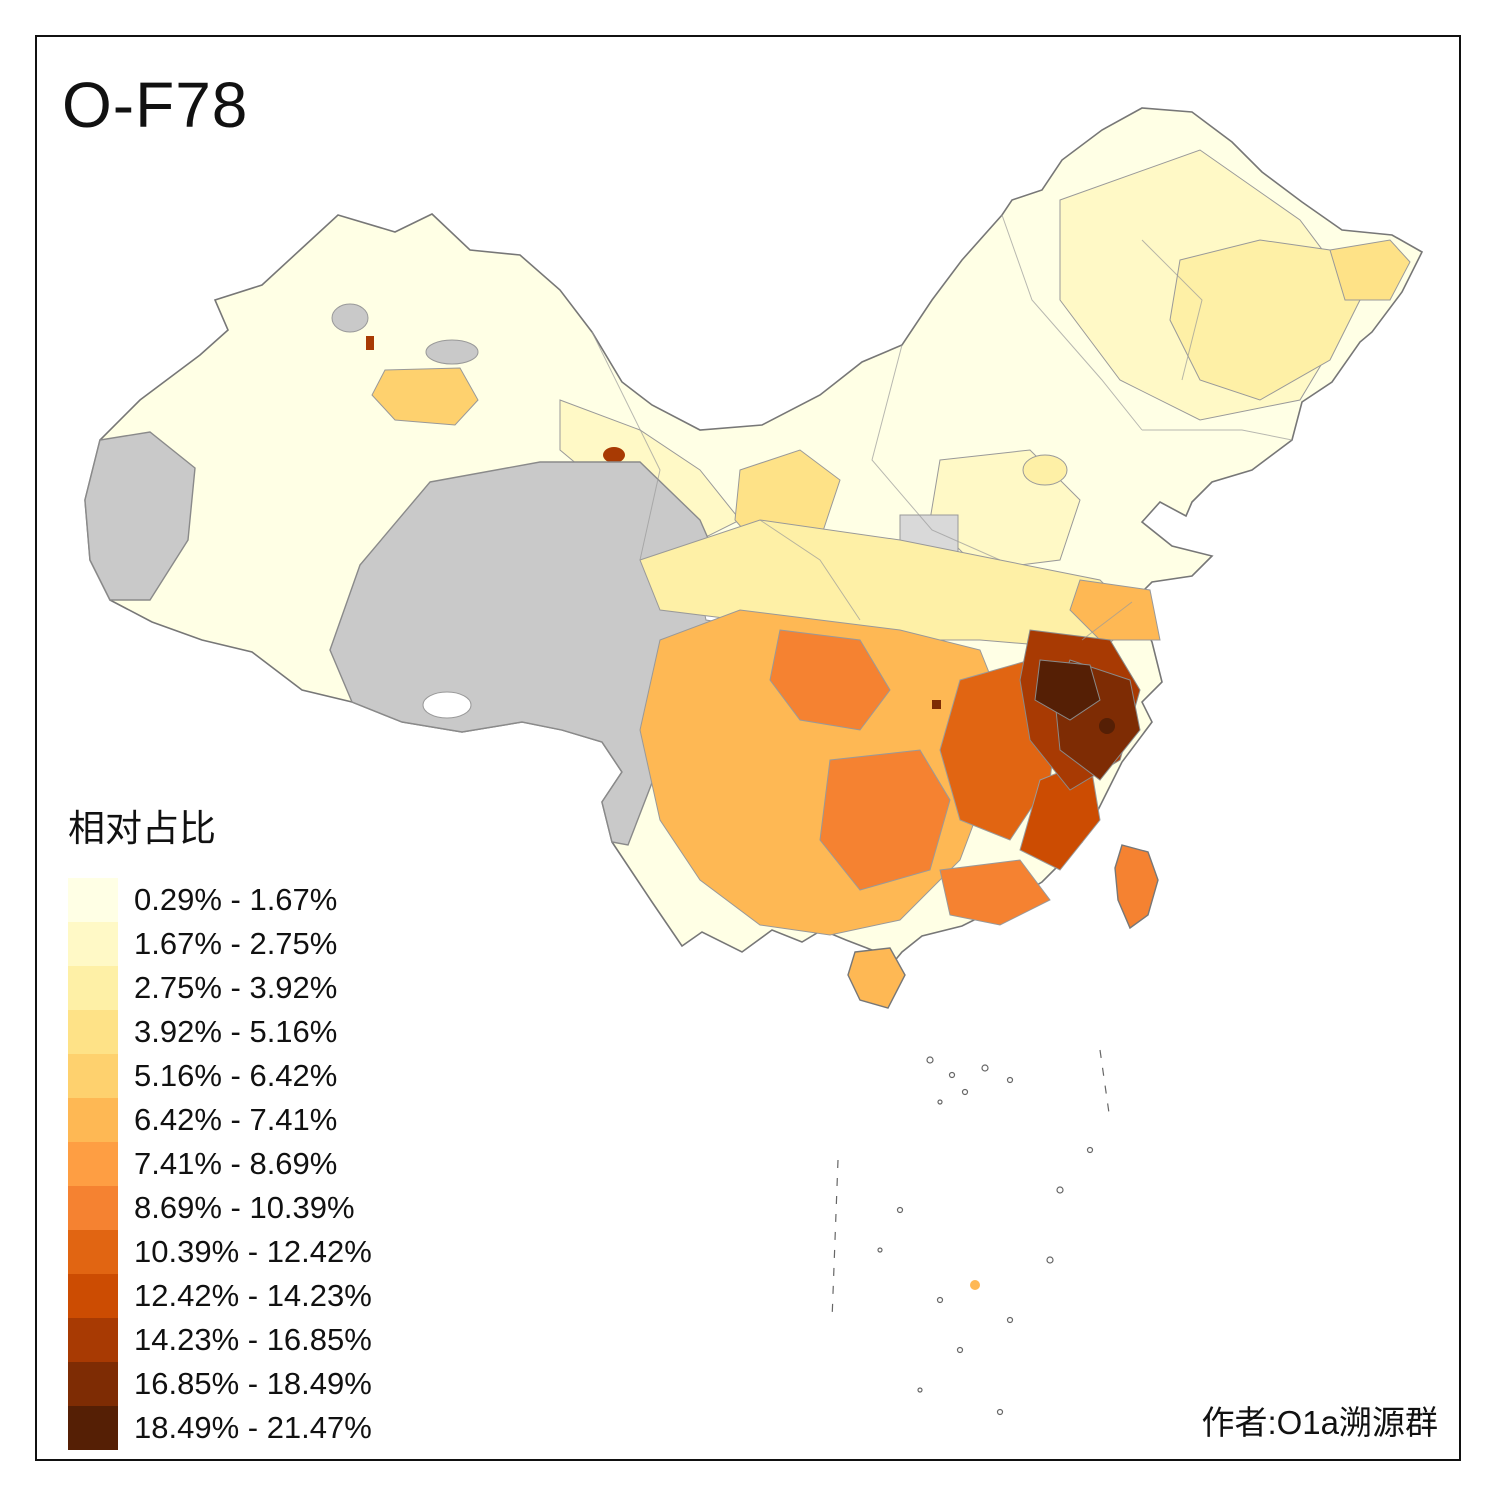  I want to click on region-gansu-red-spot, so click(614, 455).